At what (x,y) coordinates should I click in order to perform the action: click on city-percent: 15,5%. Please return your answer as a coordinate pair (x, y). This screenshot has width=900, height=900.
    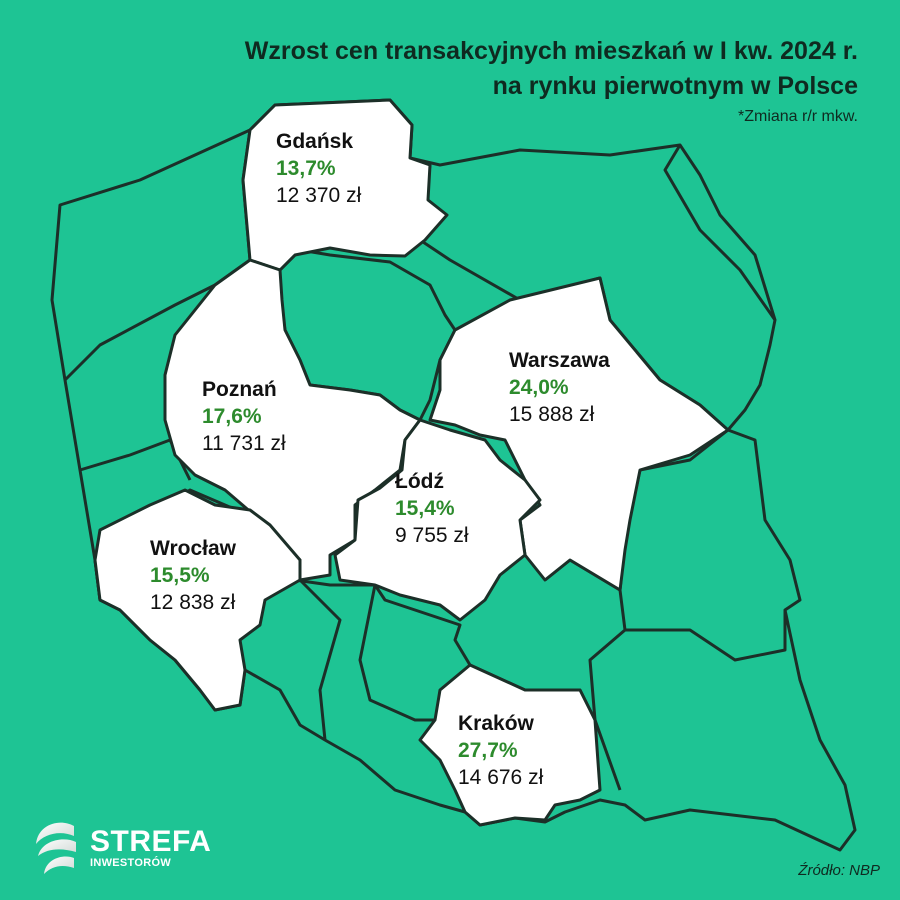
    Looking at the image, I should click on (180, 575).